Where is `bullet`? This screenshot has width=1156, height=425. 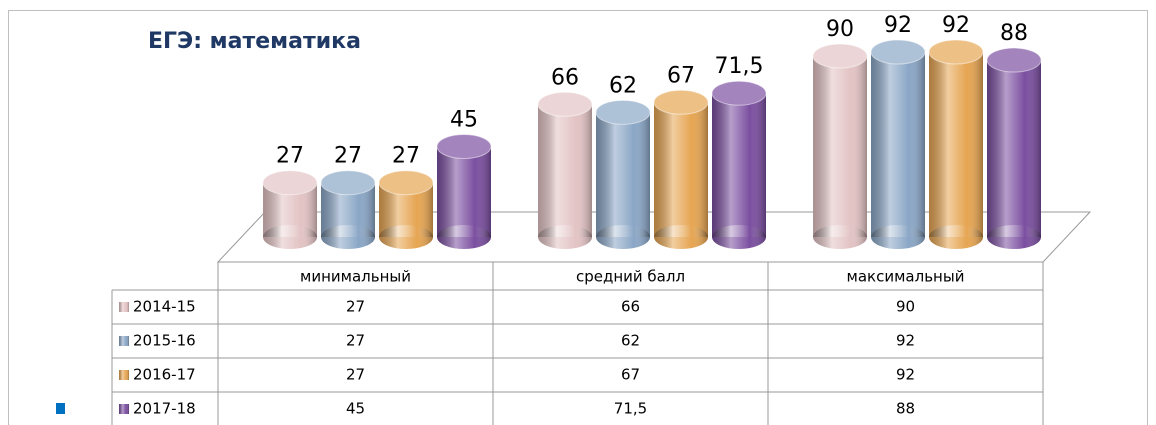
bullet is located at coordinates (60, 408).